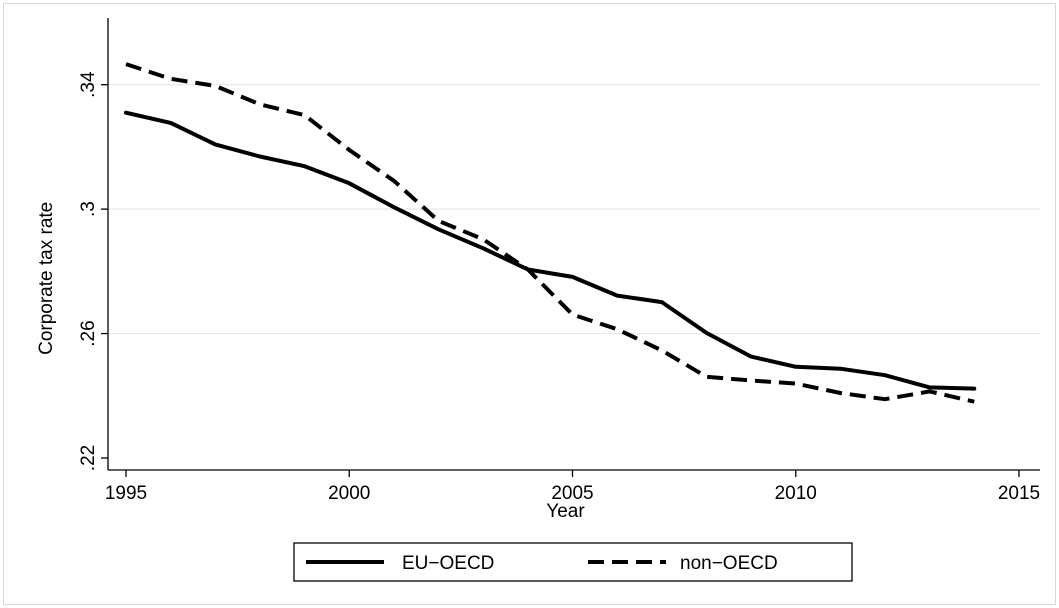 The image size is (1059, 608). Describe the element at coordinates (1019, 493) in the screenshot. I see `x-tick-label: 2015` at that location.